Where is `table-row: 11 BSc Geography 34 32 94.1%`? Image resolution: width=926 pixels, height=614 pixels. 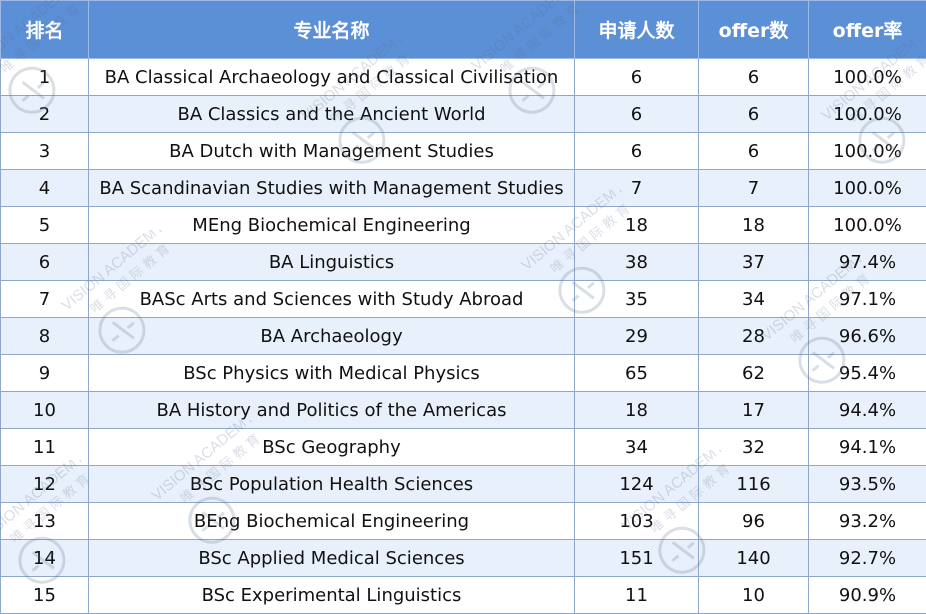
table-row: 11 BSc Geography 34 32 94.1% is located at coordinates (463, 447).